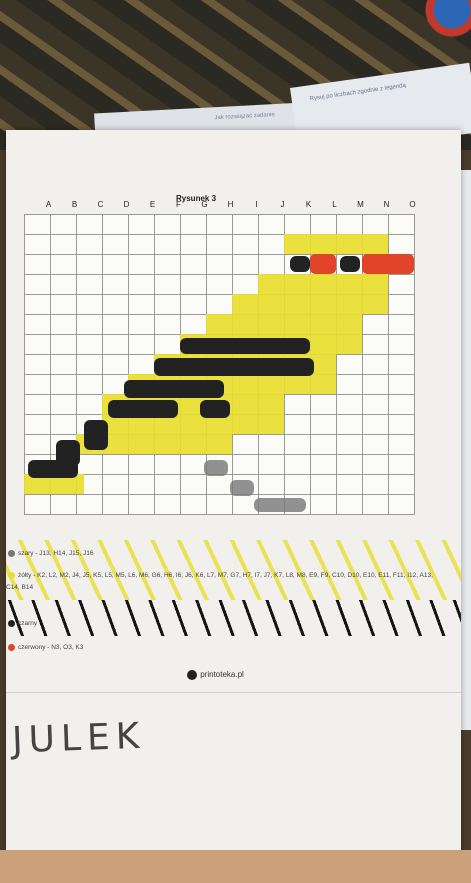 The height and width of the screenshot is (883, 471). Describe the element at coordinates (441, 20) in the screenshot. I see `object-corner` at that location.